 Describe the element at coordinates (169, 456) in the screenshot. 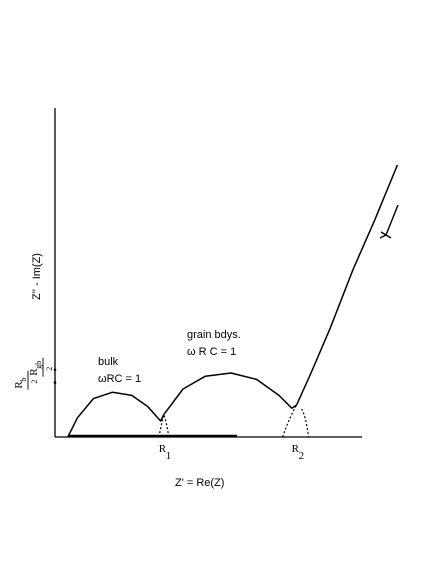

I see `x-tick-subscript: 1` at that location.